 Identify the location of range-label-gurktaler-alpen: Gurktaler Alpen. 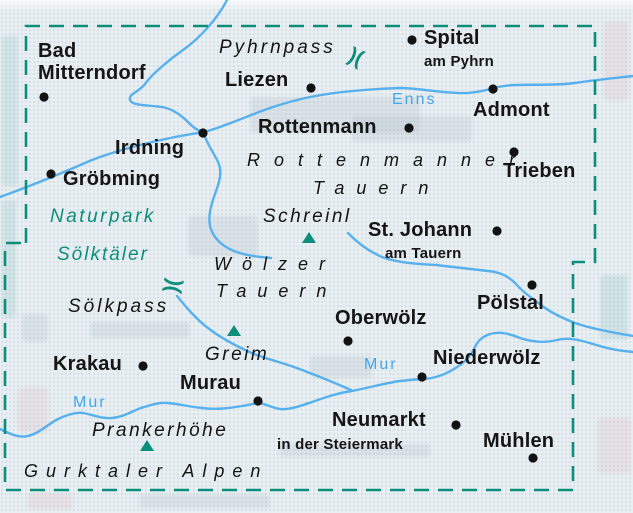
(146, 471).